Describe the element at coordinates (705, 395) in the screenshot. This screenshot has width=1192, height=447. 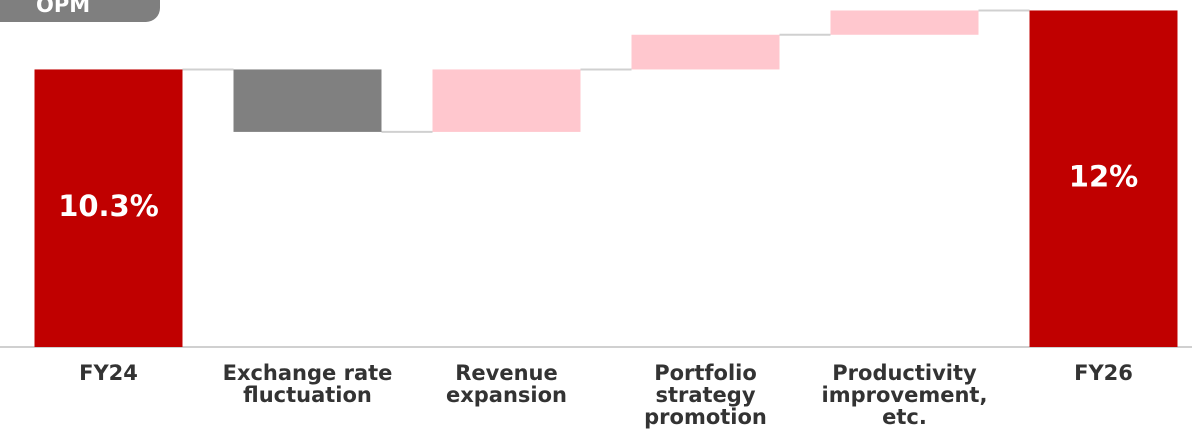
I see `x-tick-label: Portfolio strategy promotion` at that location.